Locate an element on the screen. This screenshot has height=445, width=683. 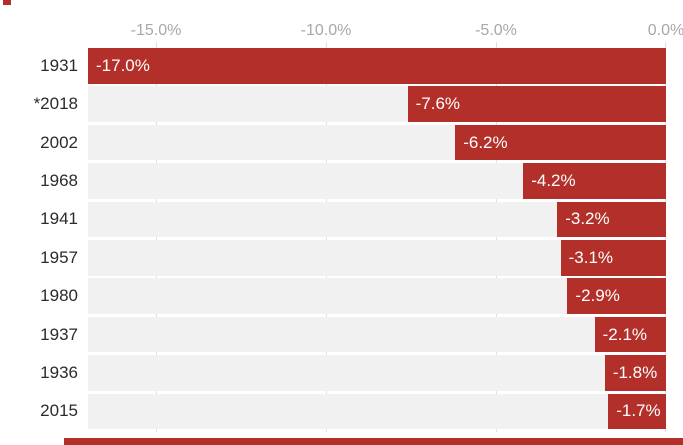
category-label: 1968 is located at coordinates (59, 180).